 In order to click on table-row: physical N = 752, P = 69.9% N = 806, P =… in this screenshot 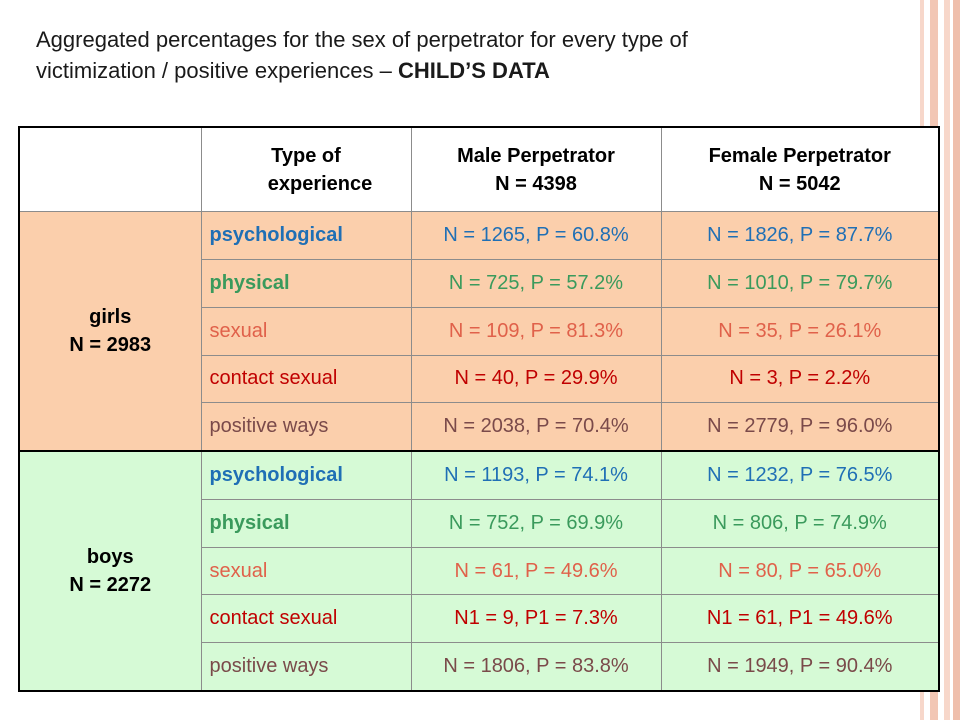, I will do `click(479, 523)`.